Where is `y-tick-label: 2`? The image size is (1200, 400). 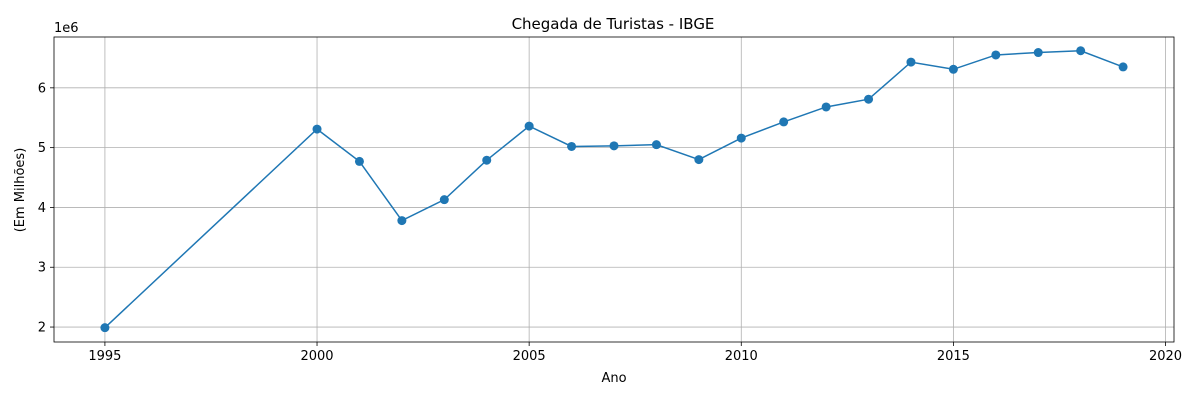
y-tick-label: 2 is located at coordinates (42, 328).